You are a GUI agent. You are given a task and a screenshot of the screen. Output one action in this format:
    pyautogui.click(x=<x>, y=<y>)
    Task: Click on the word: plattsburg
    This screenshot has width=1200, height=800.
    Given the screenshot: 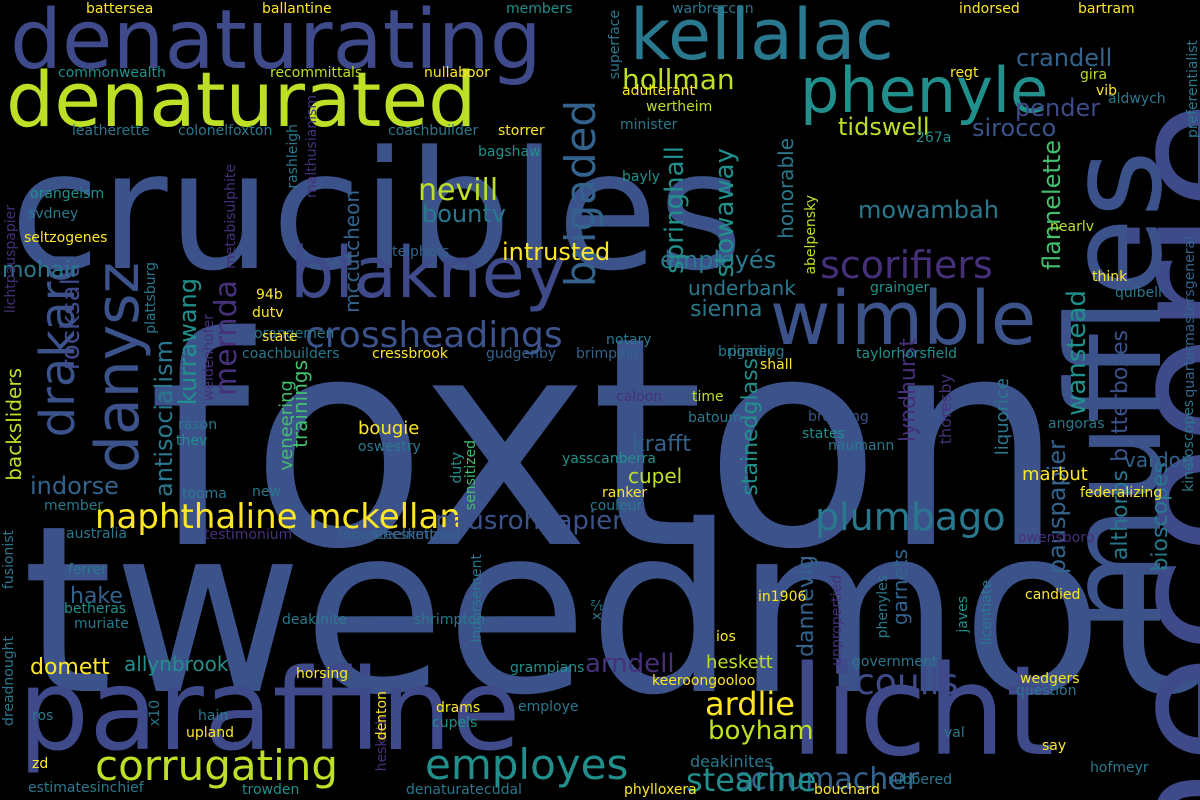 What is the action you would take?
    pyautogui.click(x=151, y=298)
    